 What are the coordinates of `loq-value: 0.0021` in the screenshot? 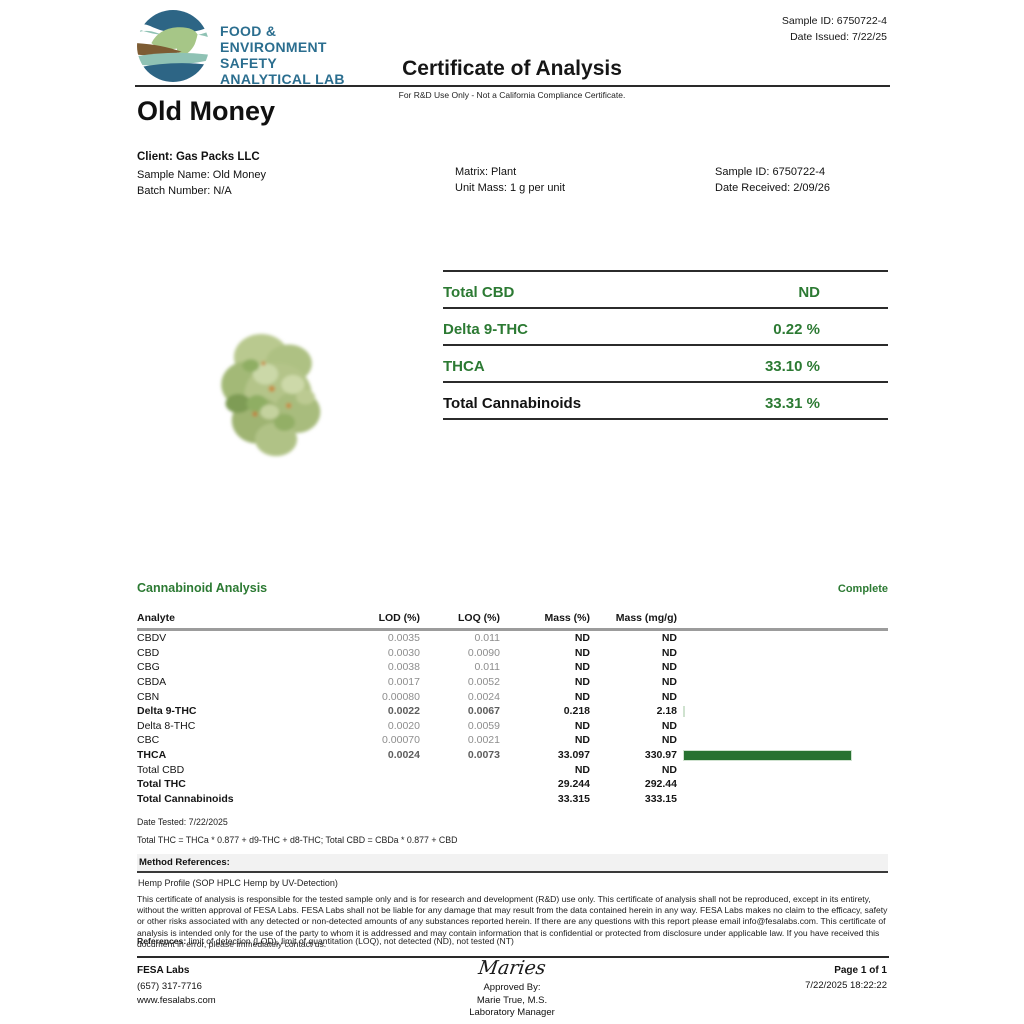 It's located at (483, 740).